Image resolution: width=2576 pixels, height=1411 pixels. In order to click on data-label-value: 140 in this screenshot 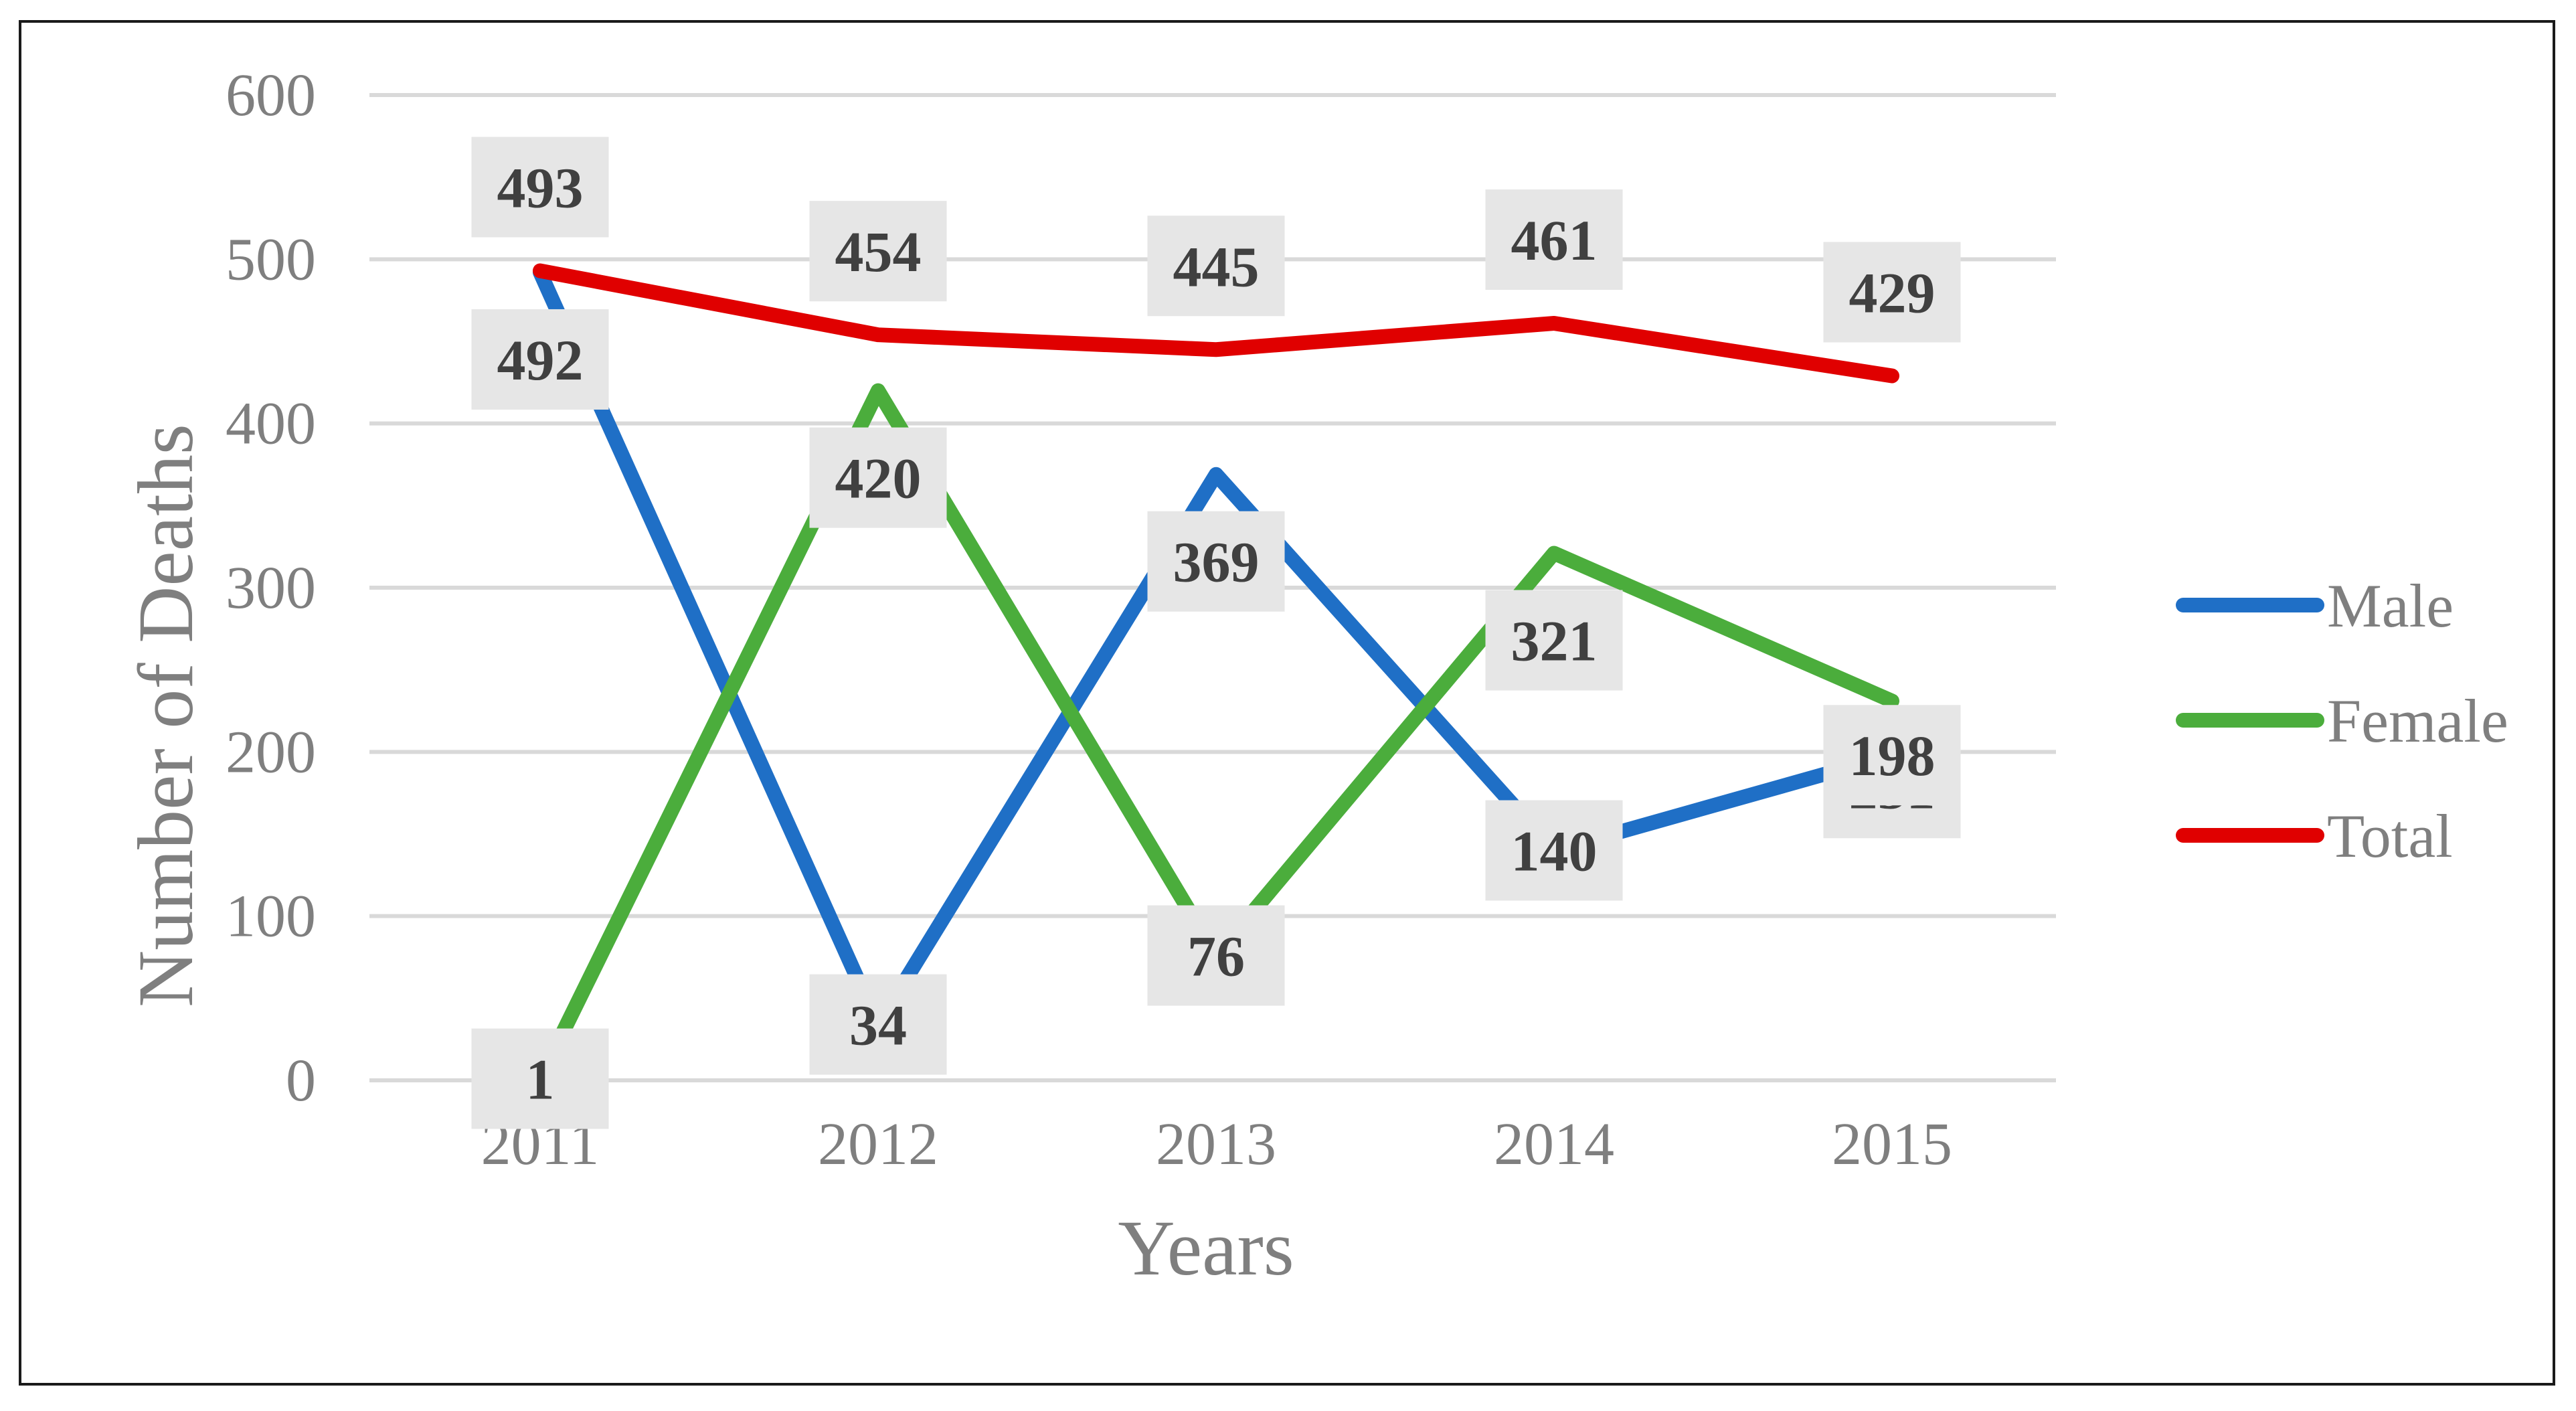, I will do `click(1554, 851)`.